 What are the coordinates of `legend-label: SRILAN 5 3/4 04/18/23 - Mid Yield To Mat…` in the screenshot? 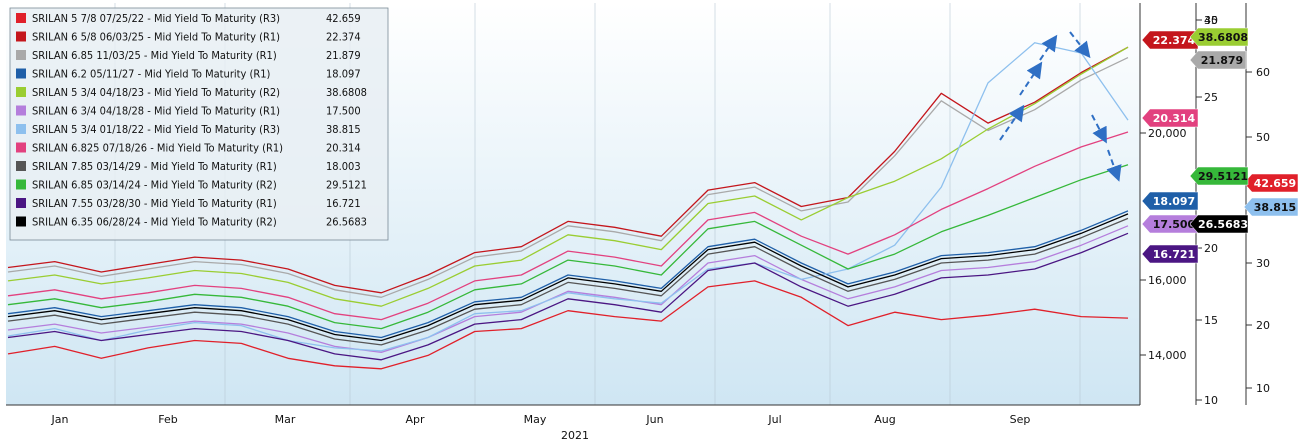 It's located at (156, 92).